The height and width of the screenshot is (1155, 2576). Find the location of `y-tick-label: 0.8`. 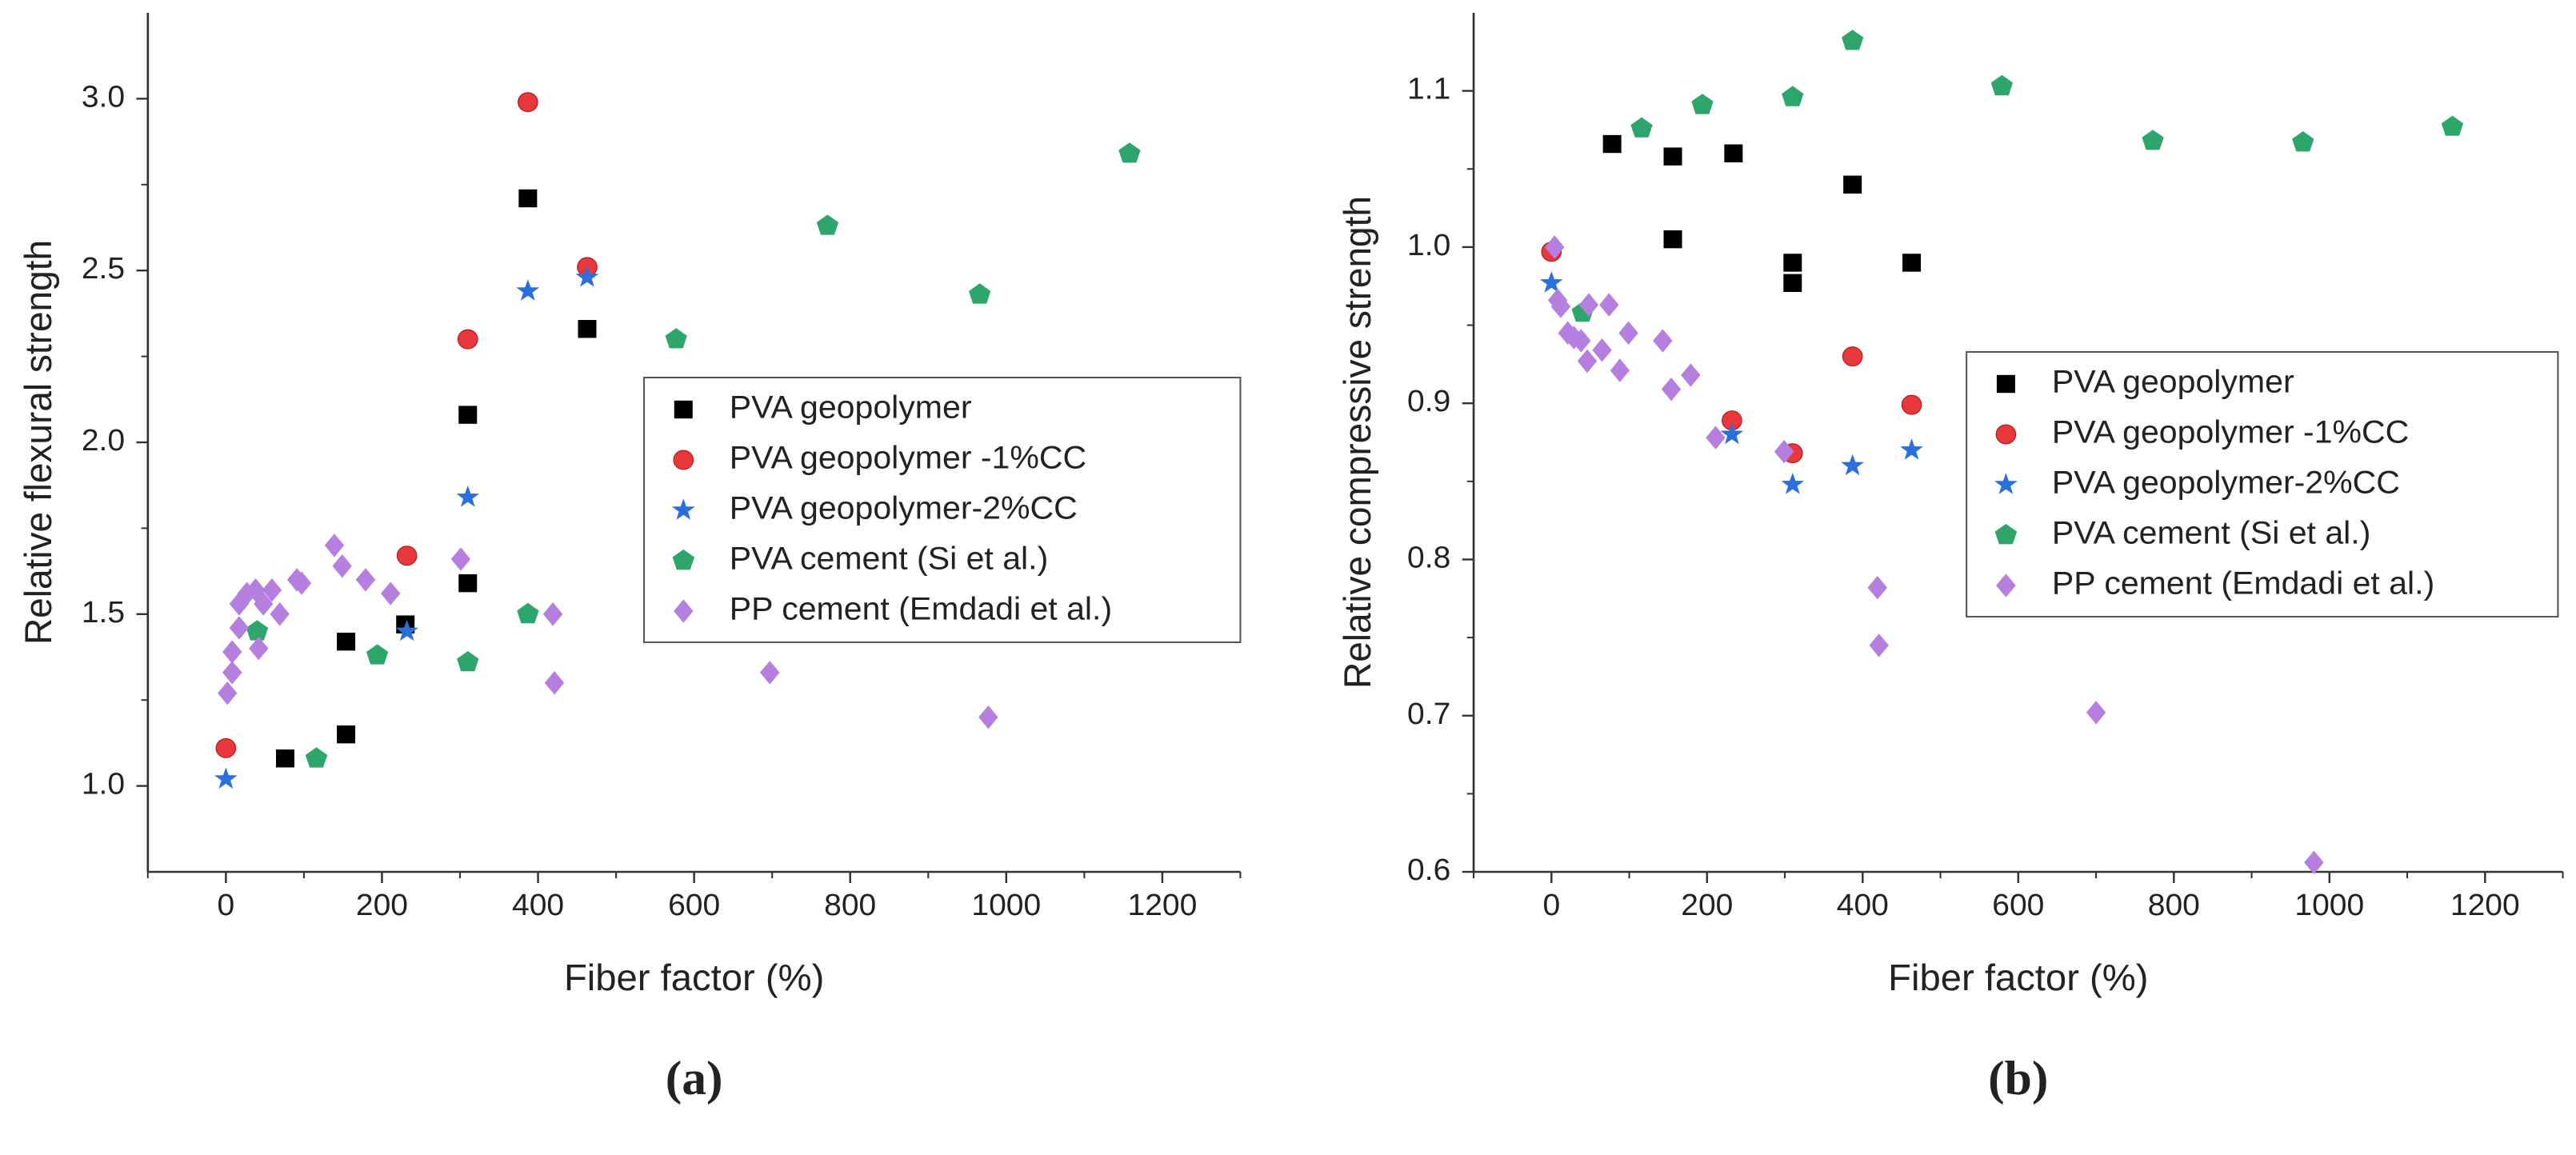

y-tick-label: 0.8 is located at coordinates (1428, 557).